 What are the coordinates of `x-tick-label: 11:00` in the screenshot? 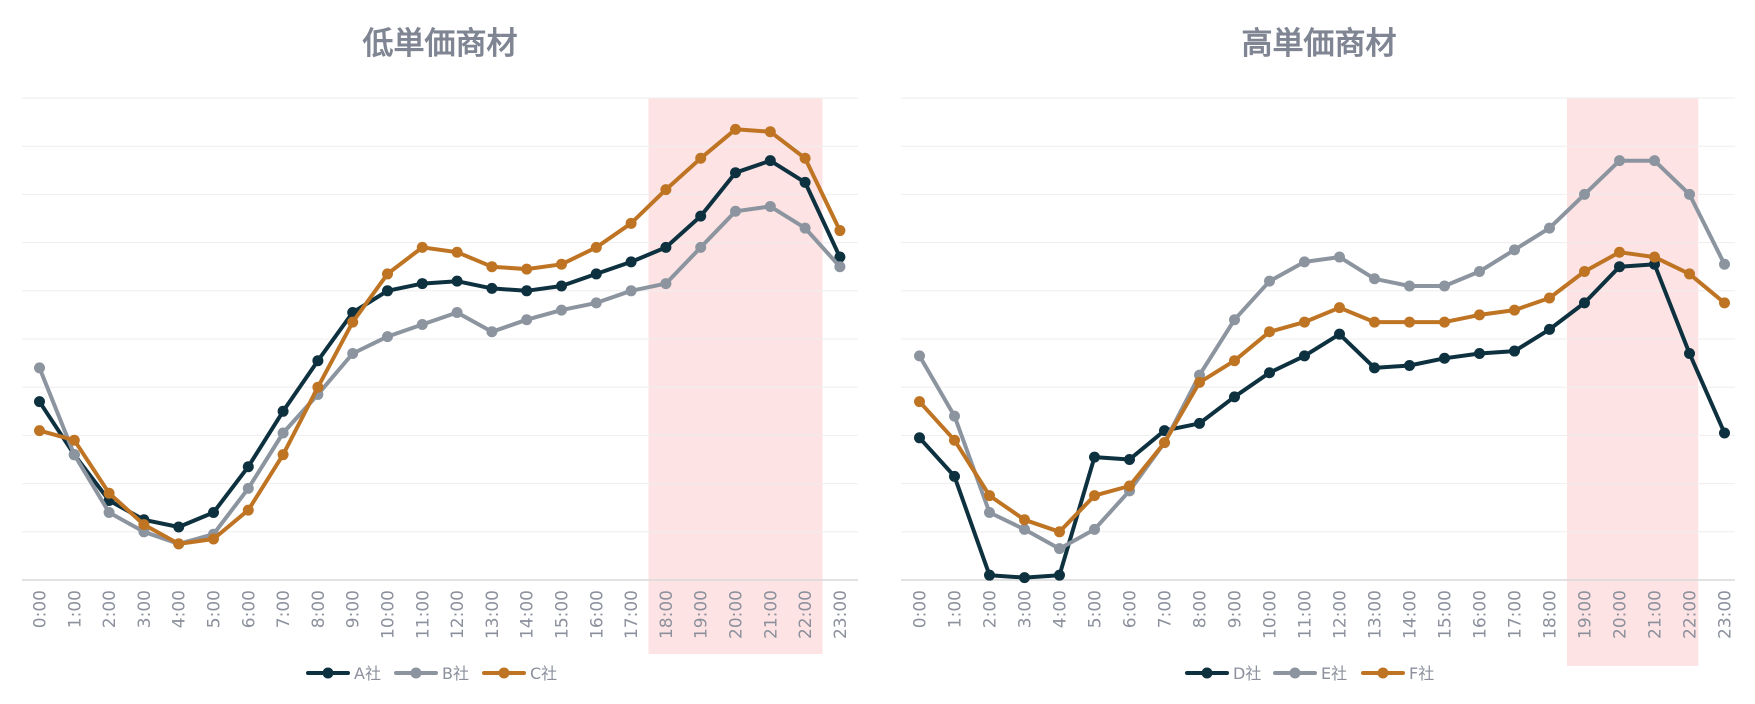 It's located at (1306, 614).